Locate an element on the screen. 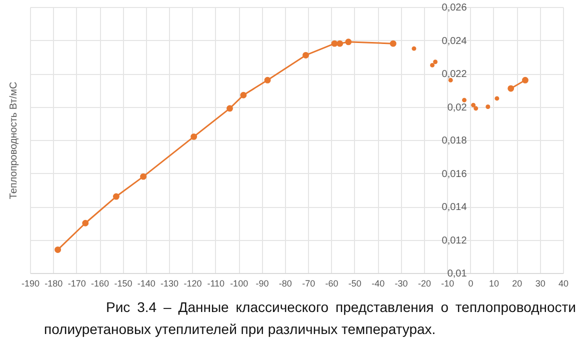 The width and height of the screenshot is (588, 350). y-tick-label: 0,01 is located at coordinates (457, 274).